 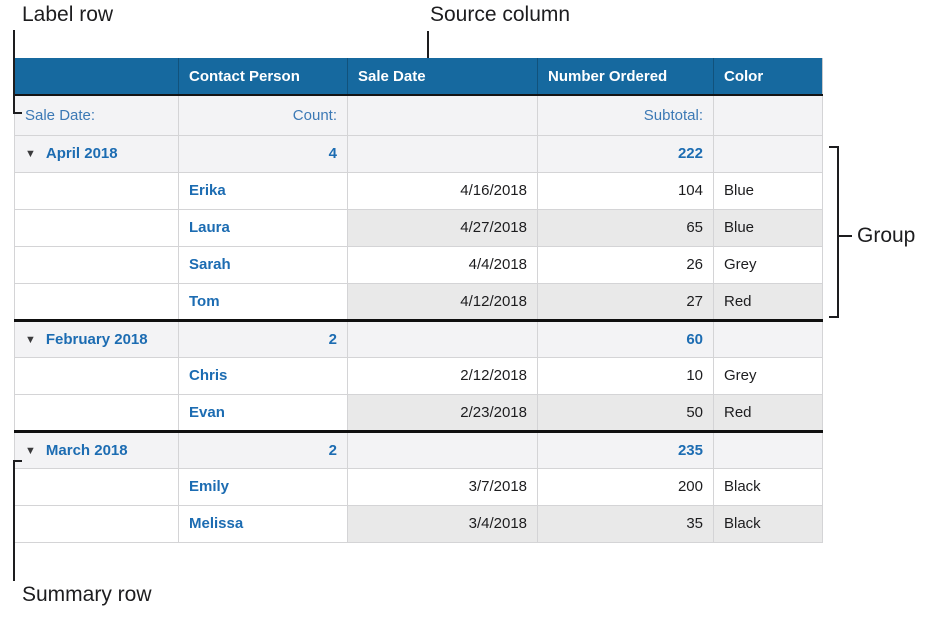 I want to click on cell-subtotal-label: Subtotal:, so click(x=625, y=115).